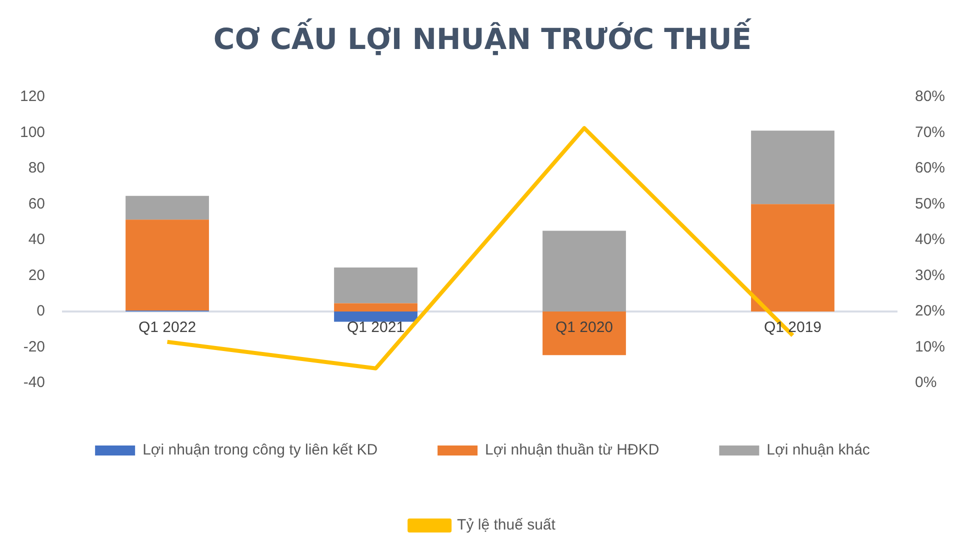  Describe the element at coordinates (37, 168) in the screenshot. I see `y-tick-label: 80` at that location.